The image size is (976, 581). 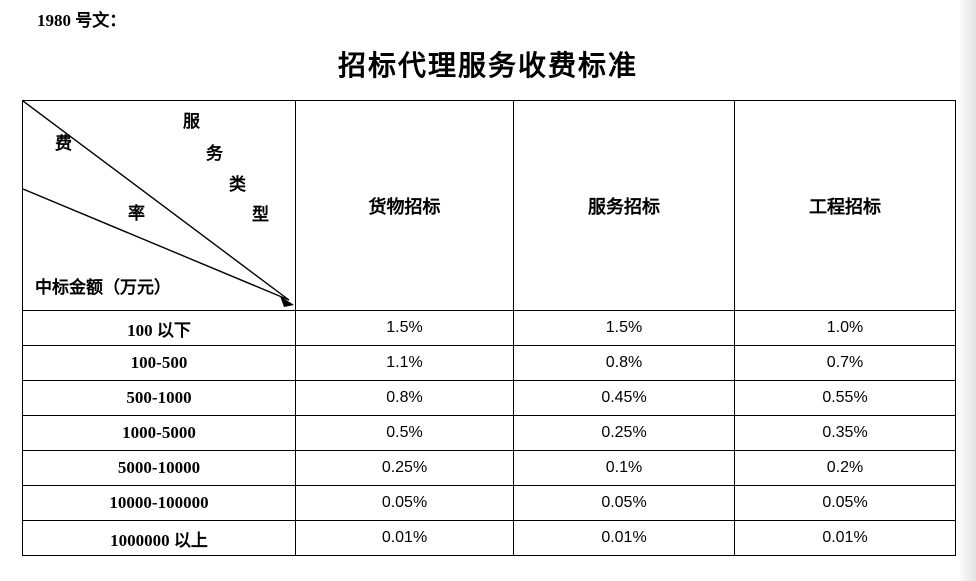 What do you see at coordinates (404, 433) in the screenshot?
I see `rate-value: 0.5%` at bounding box center [404, 433].